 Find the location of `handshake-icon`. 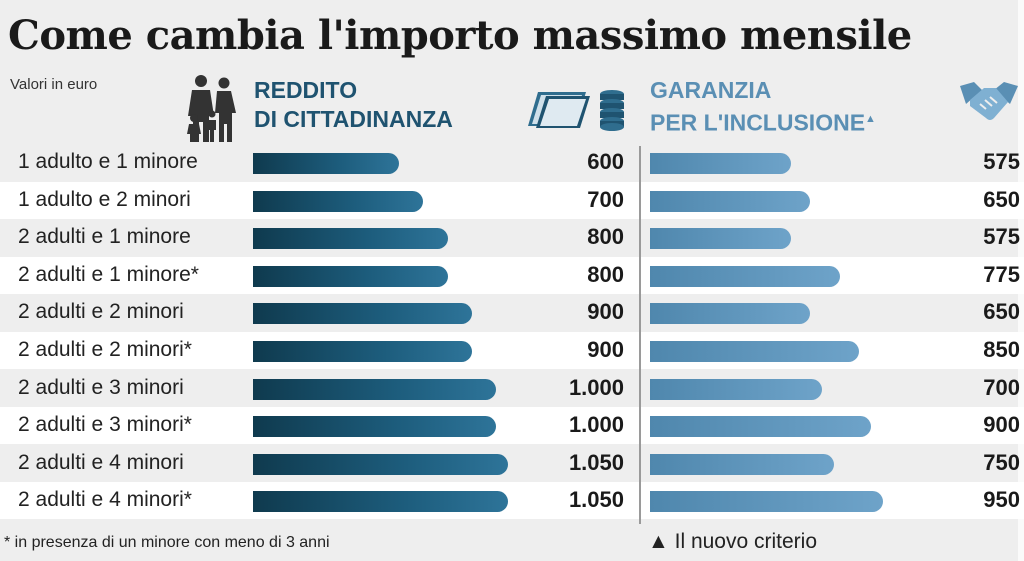

handshake-icon is located at coordinates (989, 101).